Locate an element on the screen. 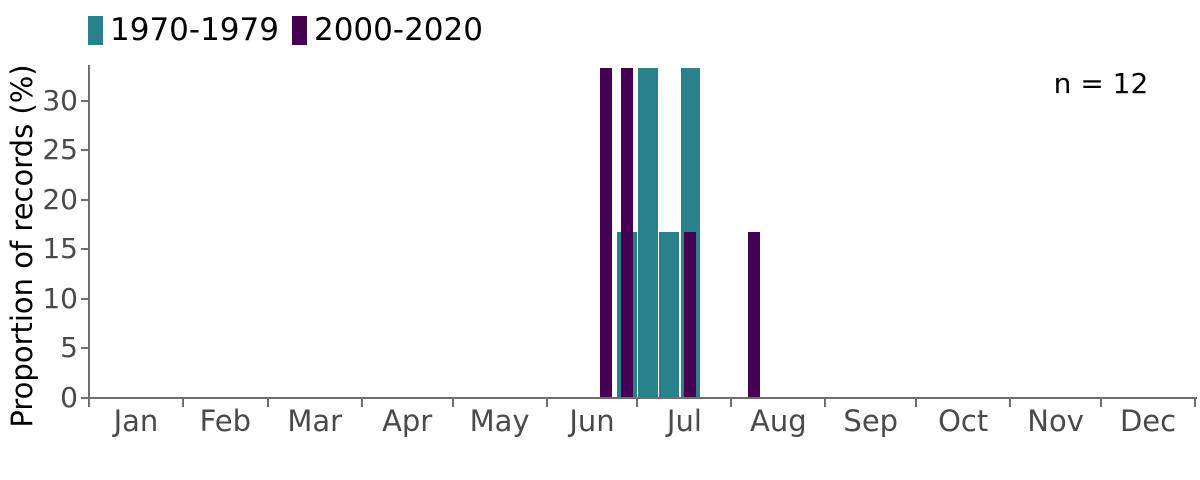  y-tick-label: 10 is located at coordinates (60, 298).